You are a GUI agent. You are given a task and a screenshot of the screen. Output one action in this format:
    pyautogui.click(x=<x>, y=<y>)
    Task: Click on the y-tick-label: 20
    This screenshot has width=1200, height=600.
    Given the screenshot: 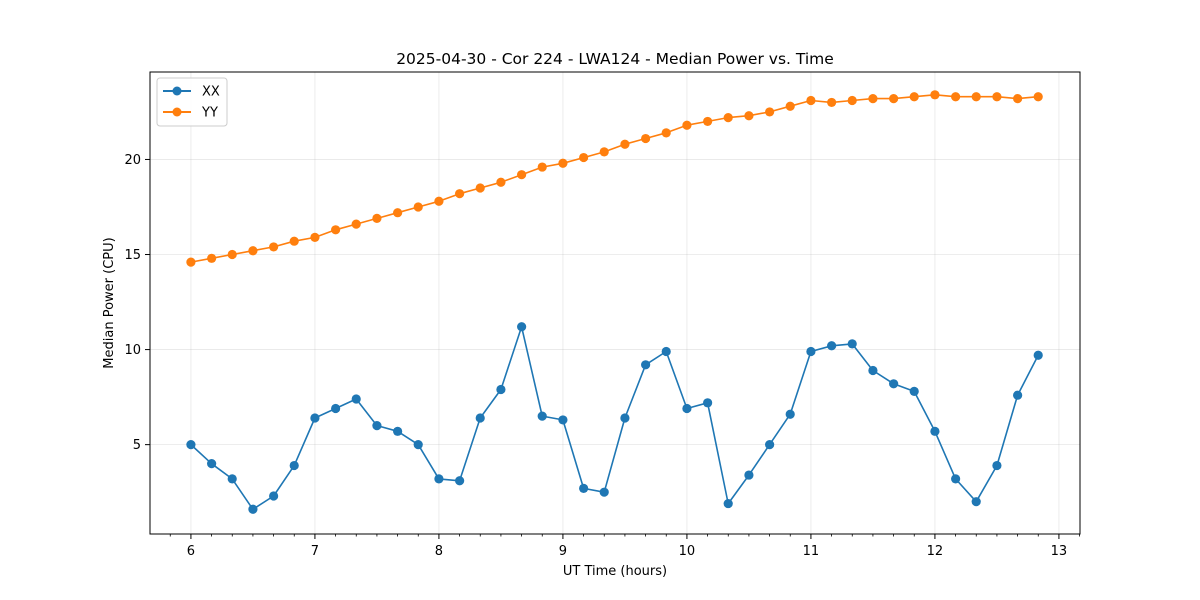 What is the action you would take?
    pyautogui.click(x=132, y=160)
    